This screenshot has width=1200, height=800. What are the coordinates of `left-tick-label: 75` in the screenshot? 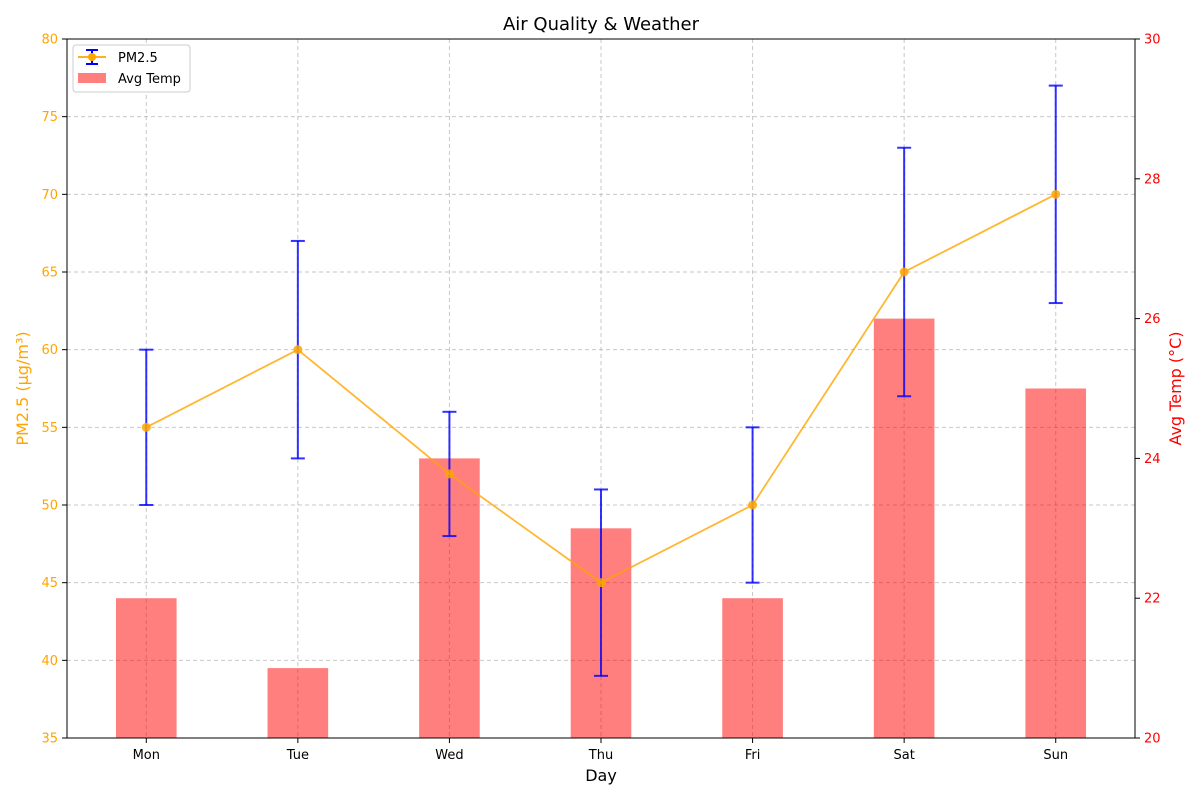 It's located at (49, 117).